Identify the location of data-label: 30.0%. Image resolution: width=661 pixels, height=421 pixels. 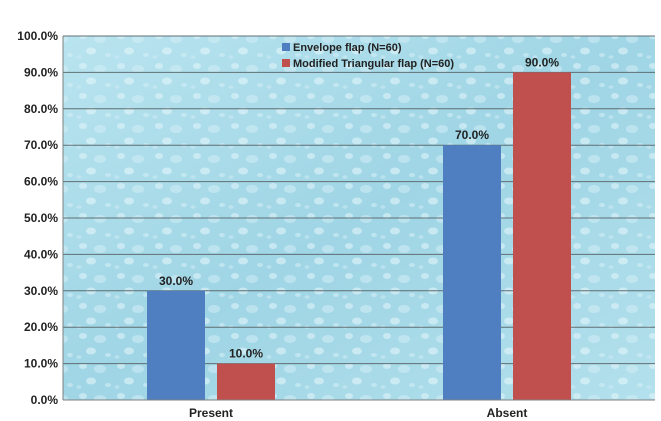
(176, 281).